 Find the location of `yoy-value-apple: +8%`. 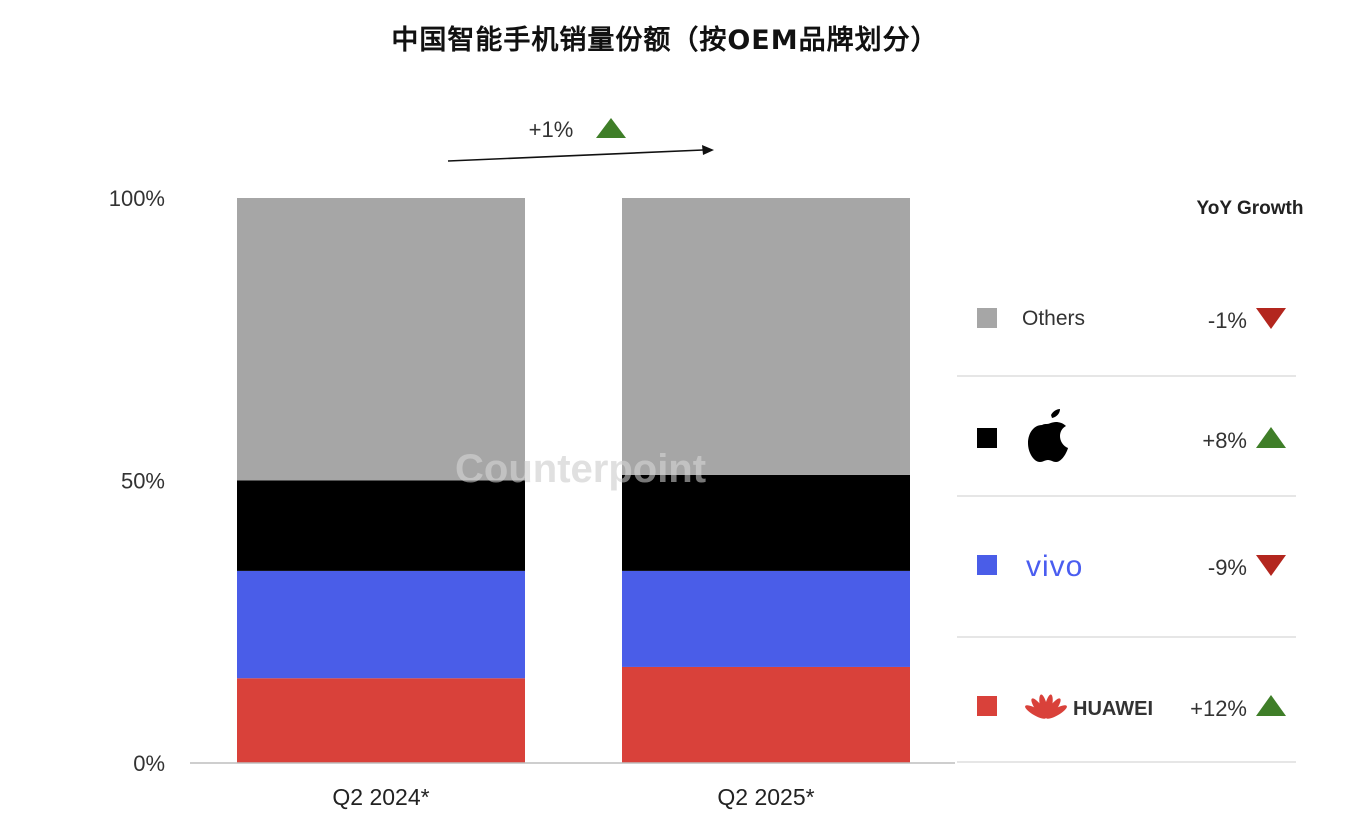

yoy-value-apple: +8% is located at coordinates (1224, 440).